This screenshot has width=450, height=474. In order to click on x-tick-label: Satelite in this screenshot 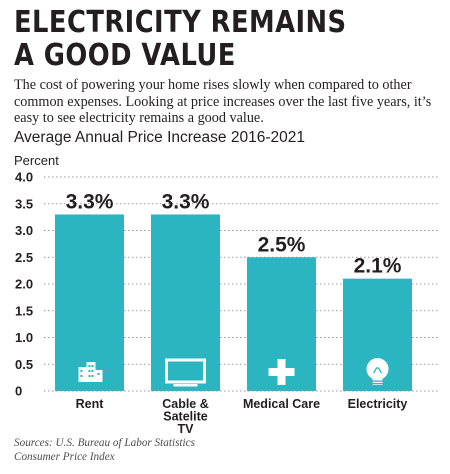, I will do `click(185, 417)`.